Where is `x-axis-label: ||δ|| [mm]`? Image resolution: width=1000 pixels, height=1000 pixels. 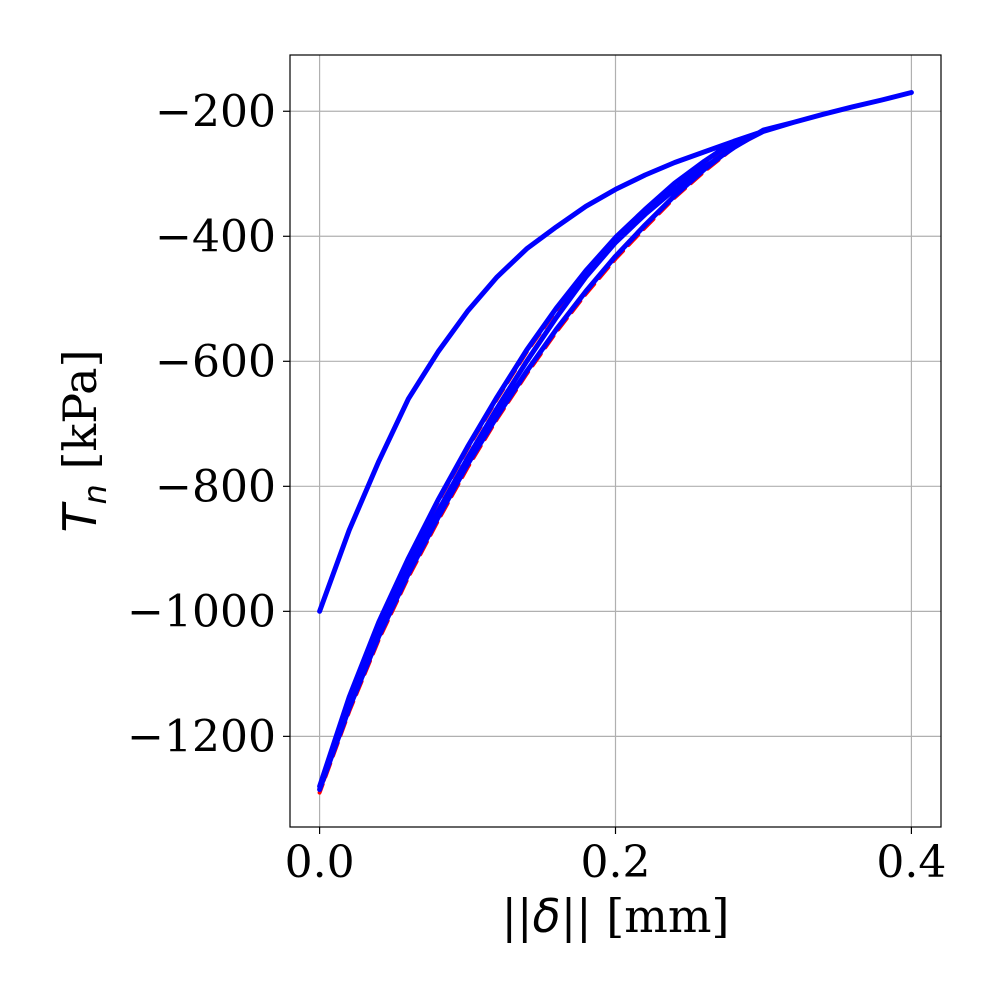 x-axis-label: ||δ|| [mm] is located at coordinates (616, 916).